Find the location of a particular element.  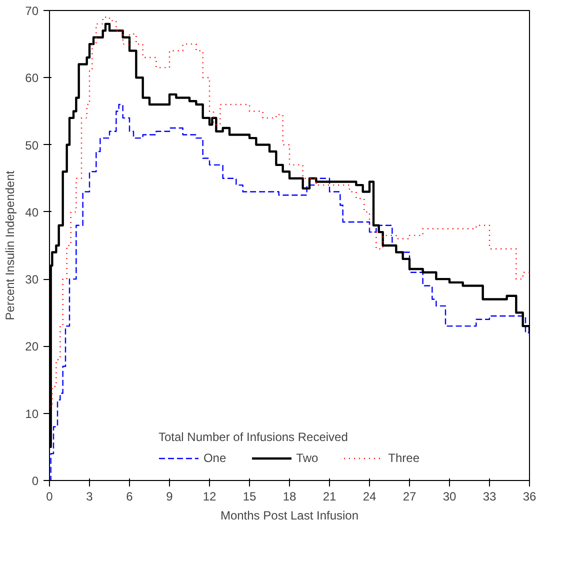

x-axis-title: Months Post Last Infusion is located at coordinates (289, 515).